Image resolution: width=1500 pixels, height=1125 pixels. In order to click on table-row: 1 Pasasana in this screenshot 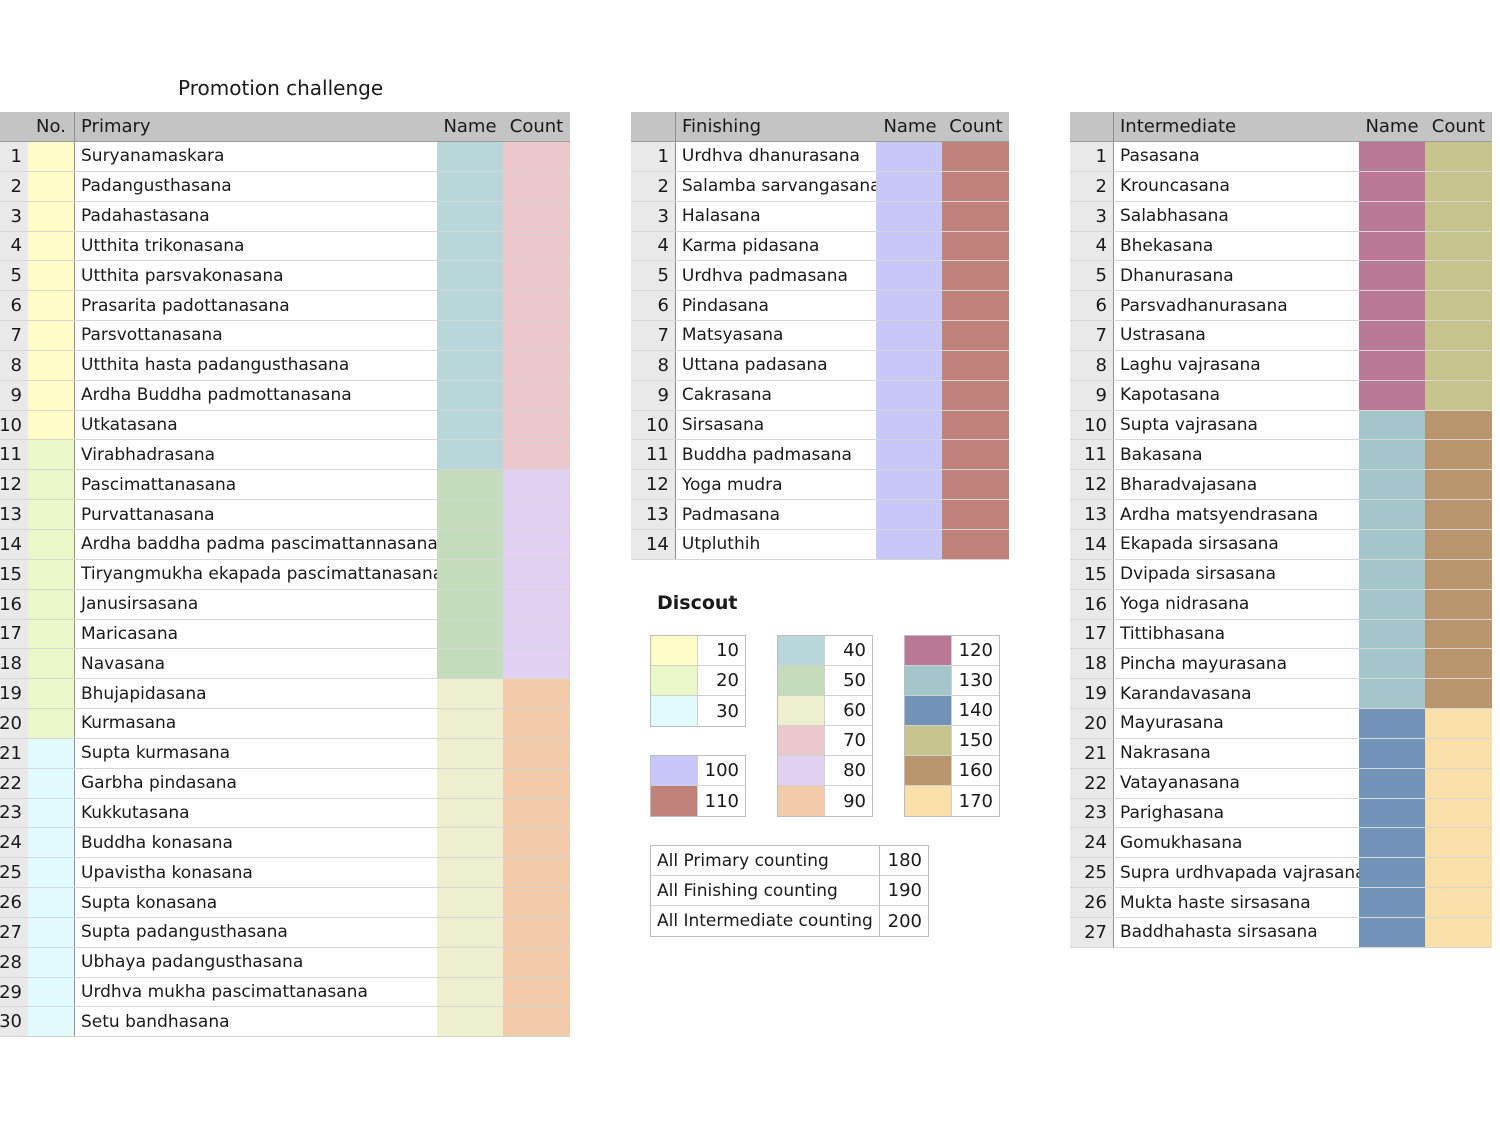, I will do `click(1281, 157)`.